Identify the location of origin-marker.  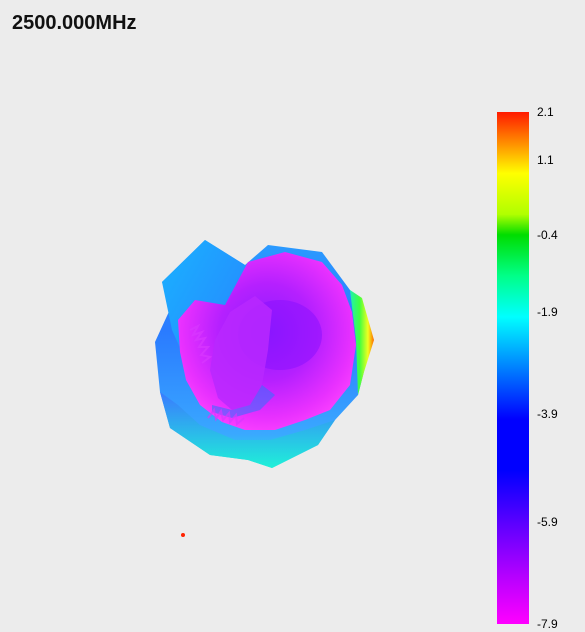
(183, 535).